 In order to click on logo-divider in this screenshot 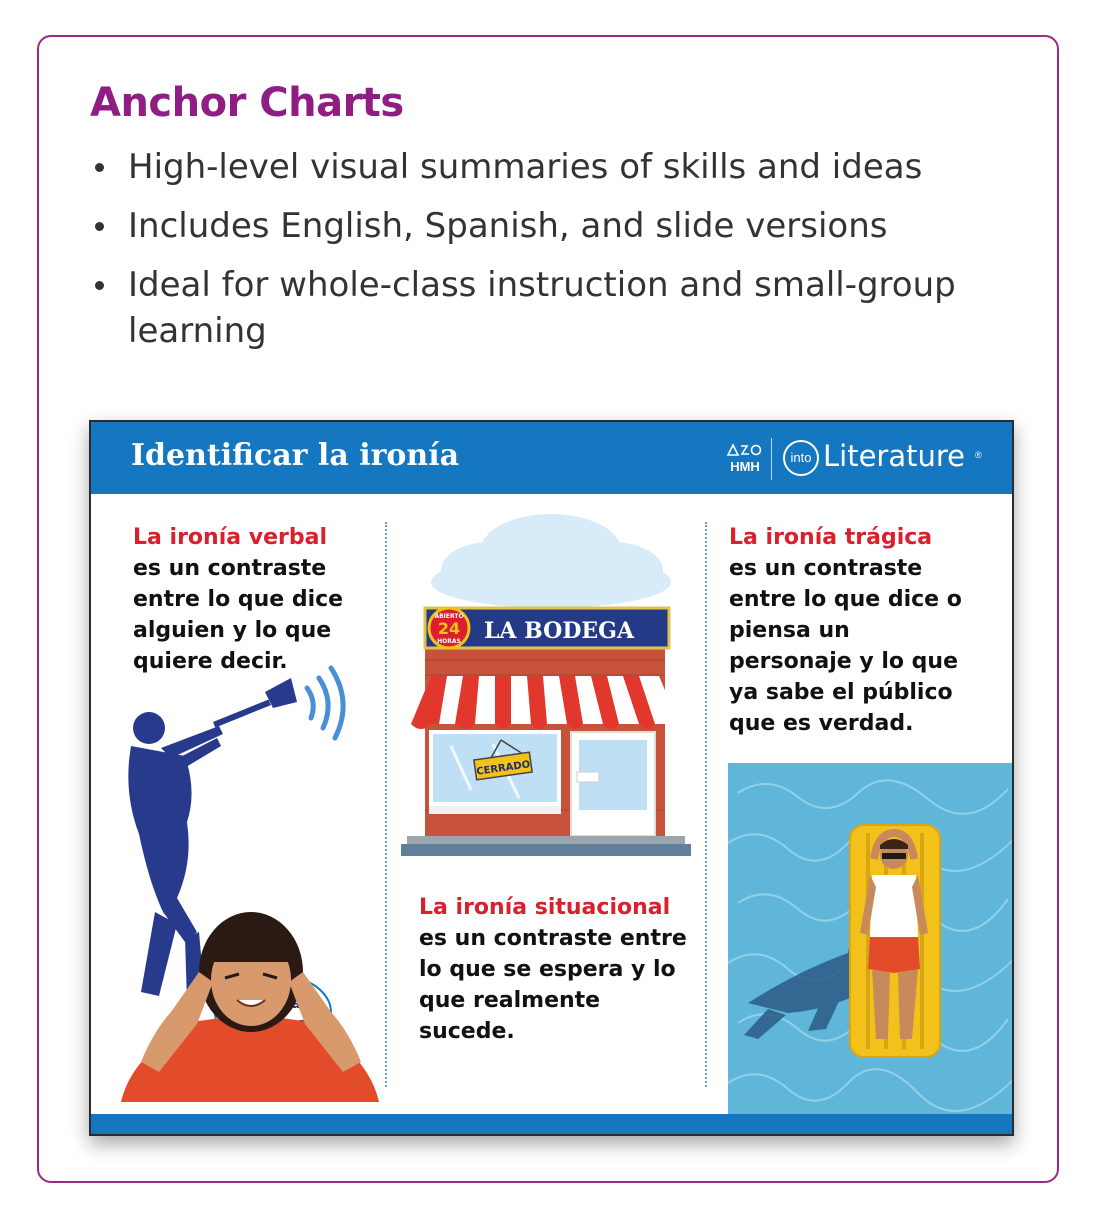, I will do `click(771, 459)`.